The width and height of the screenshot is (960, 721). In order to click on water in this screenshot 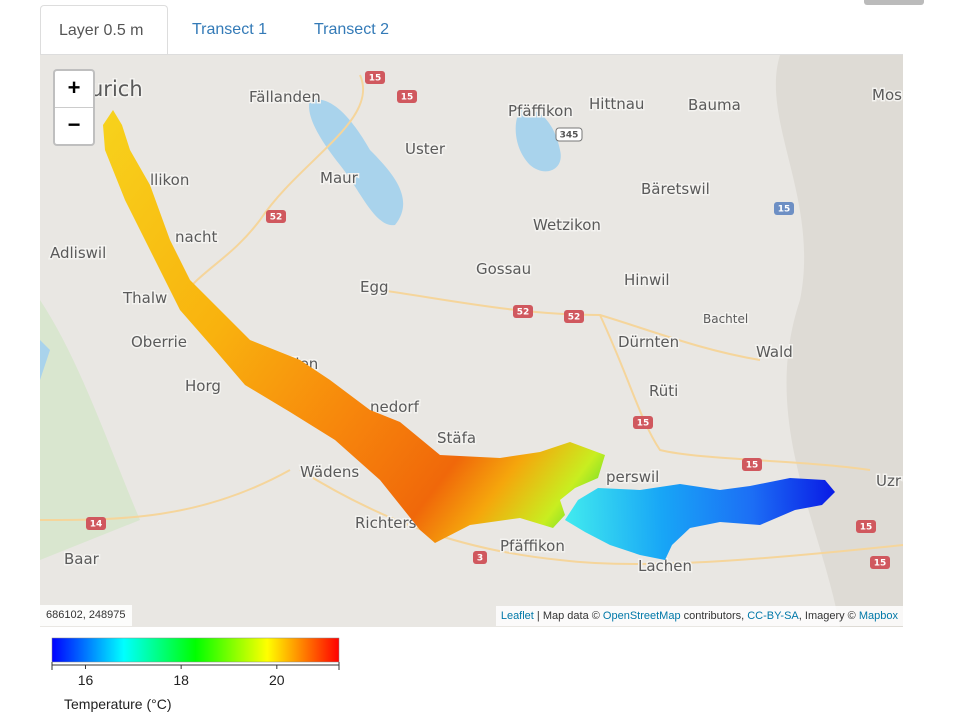, I will do `click(45, 360)`.